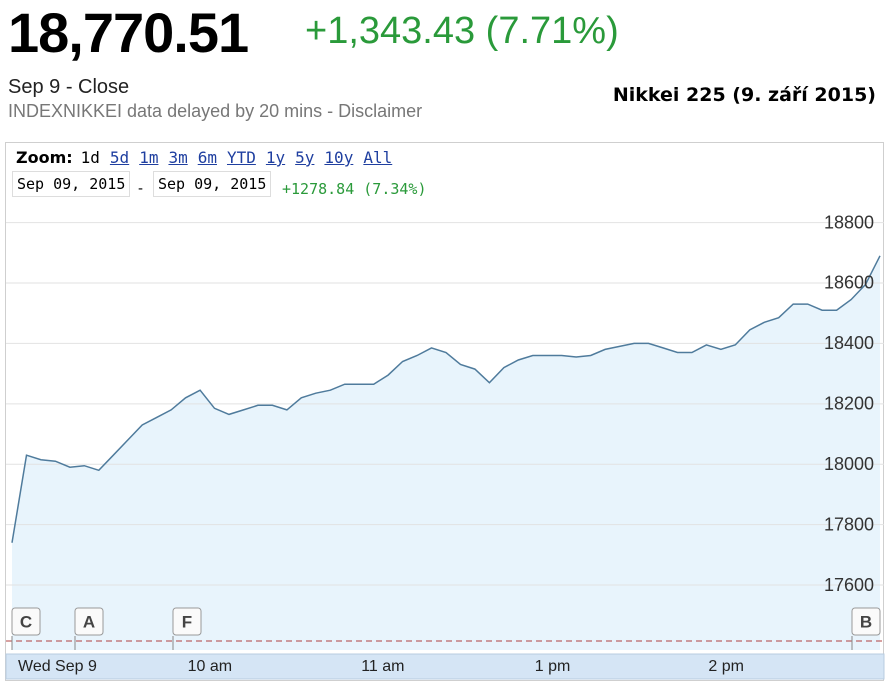 Image resolution: width=886 pixels, height=683 pixels. What do you see at coordinates (849, 404) in the screenshot?
I see `y-tick-label: 18200` at bounding box center [849, 404].